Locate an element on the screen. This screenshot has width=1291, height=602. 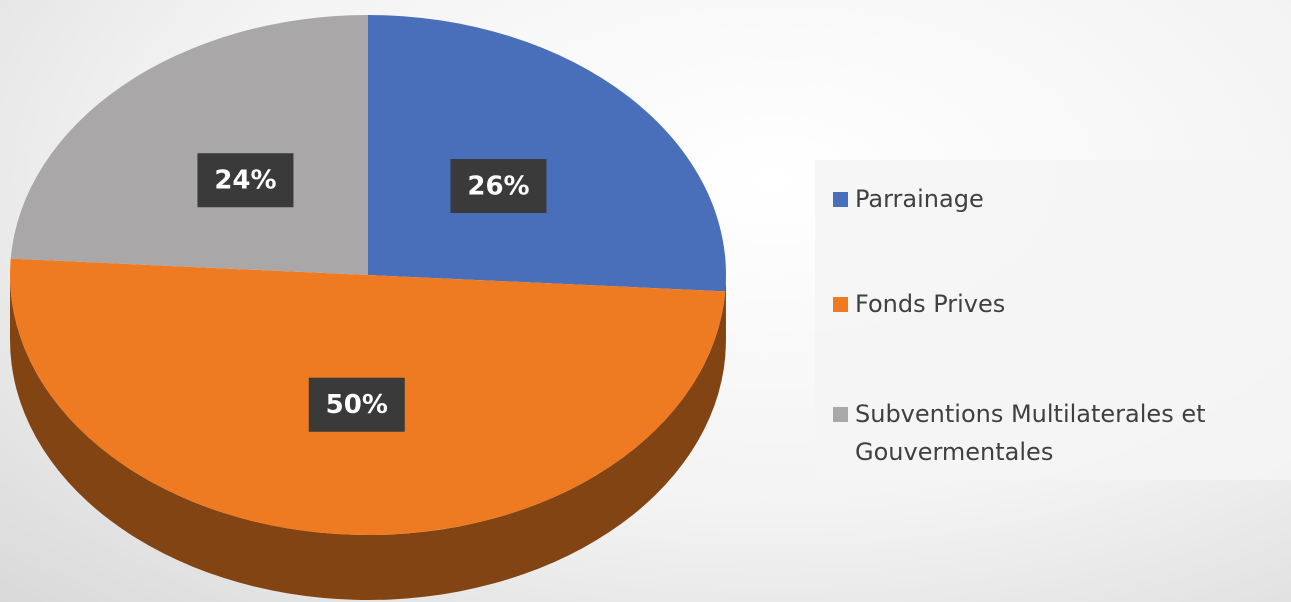
pie-side is located at coordinates (725, 316).